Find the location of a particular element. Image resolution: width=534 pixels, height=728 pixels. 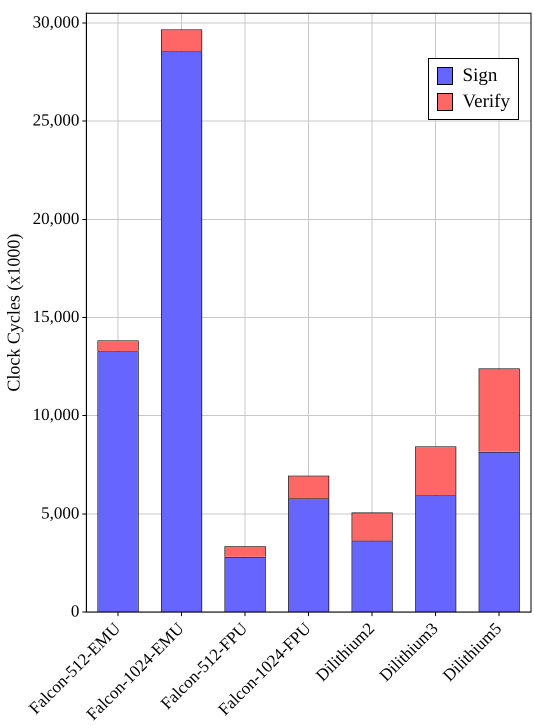

y-tick-label: 10,000 is located at coordinates (56, 414).